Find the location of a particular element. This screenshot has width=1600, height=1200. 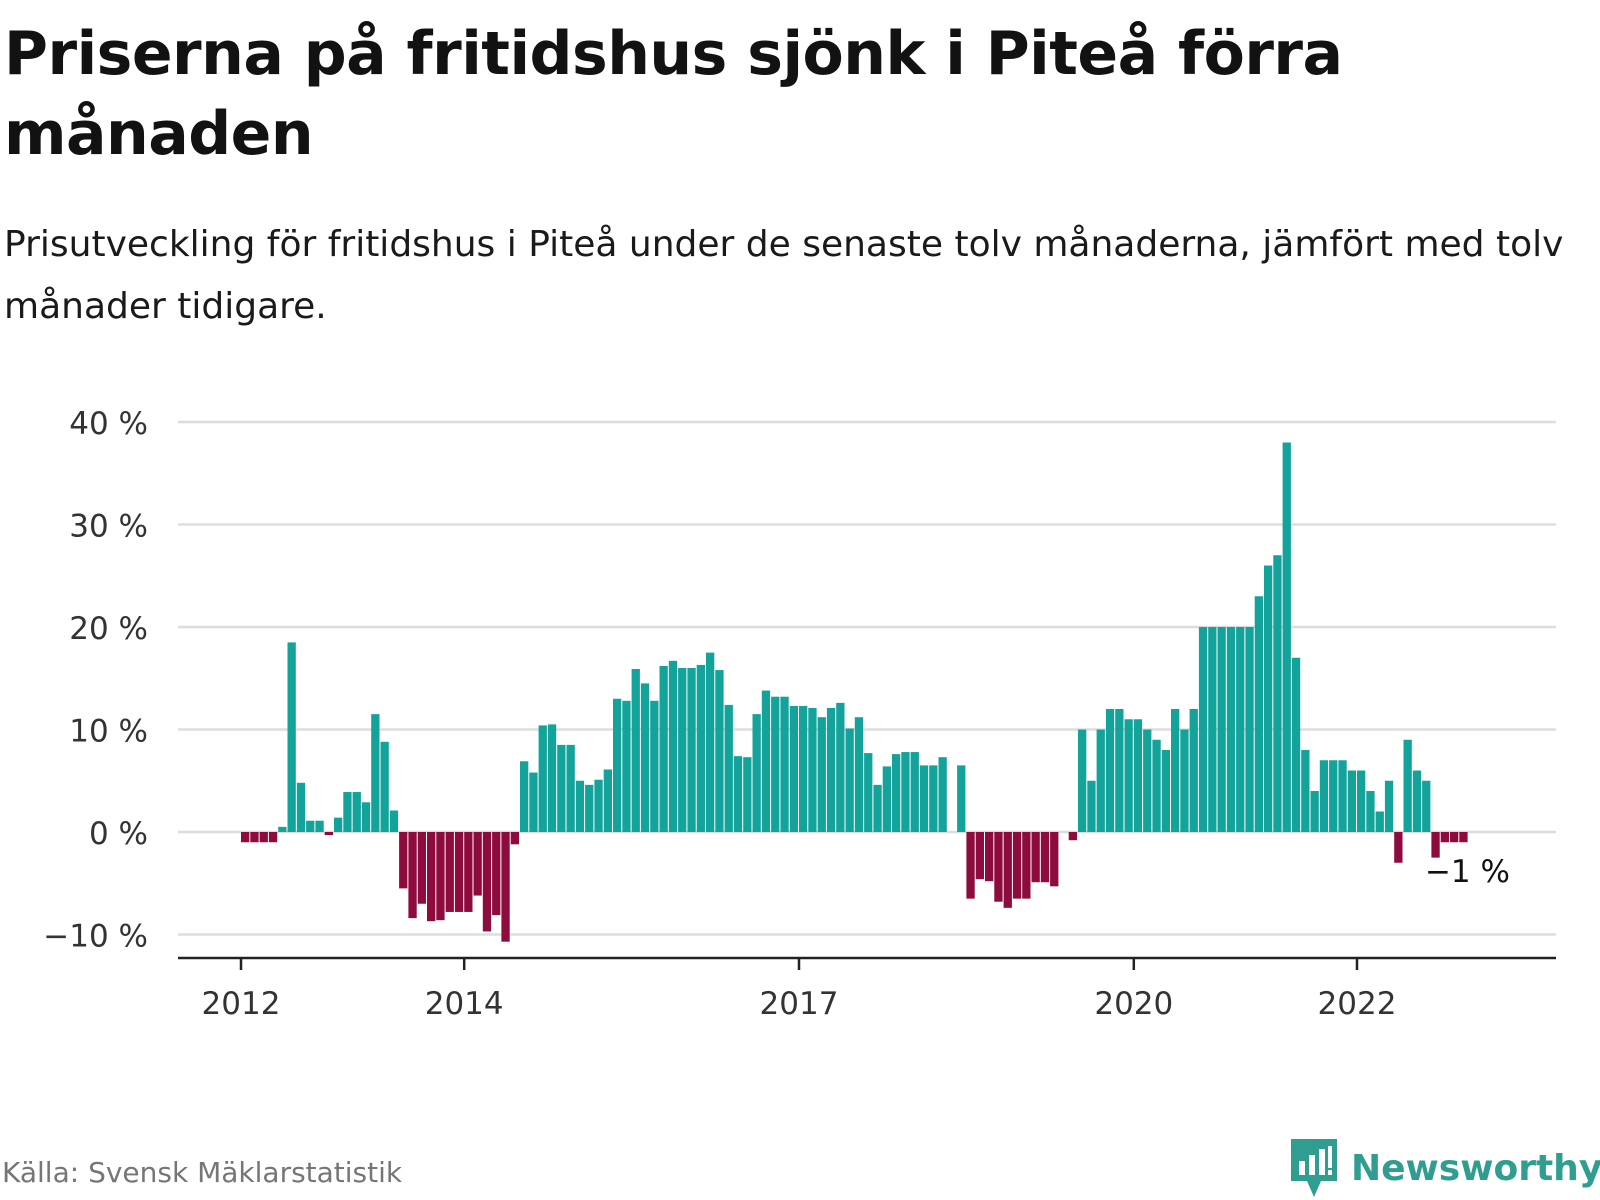

x-axis: 2012 2014 2017 2020 2022 is located at coordinates (867, 989).